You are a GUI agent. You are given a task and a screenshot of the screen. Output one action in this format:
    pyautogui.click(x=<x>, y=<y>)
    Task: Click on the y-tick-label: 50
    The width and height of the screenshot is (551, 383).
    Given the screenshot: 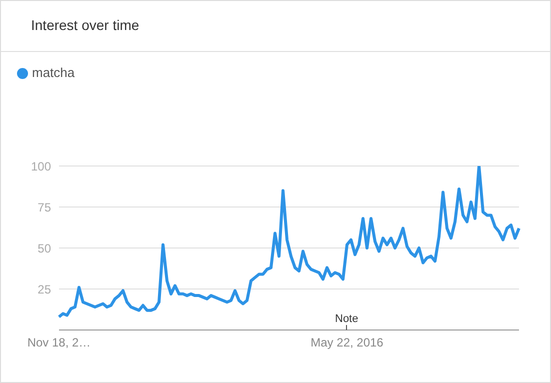 What is the action you would take?
    pyautogui.click(x=45, y=248)
    